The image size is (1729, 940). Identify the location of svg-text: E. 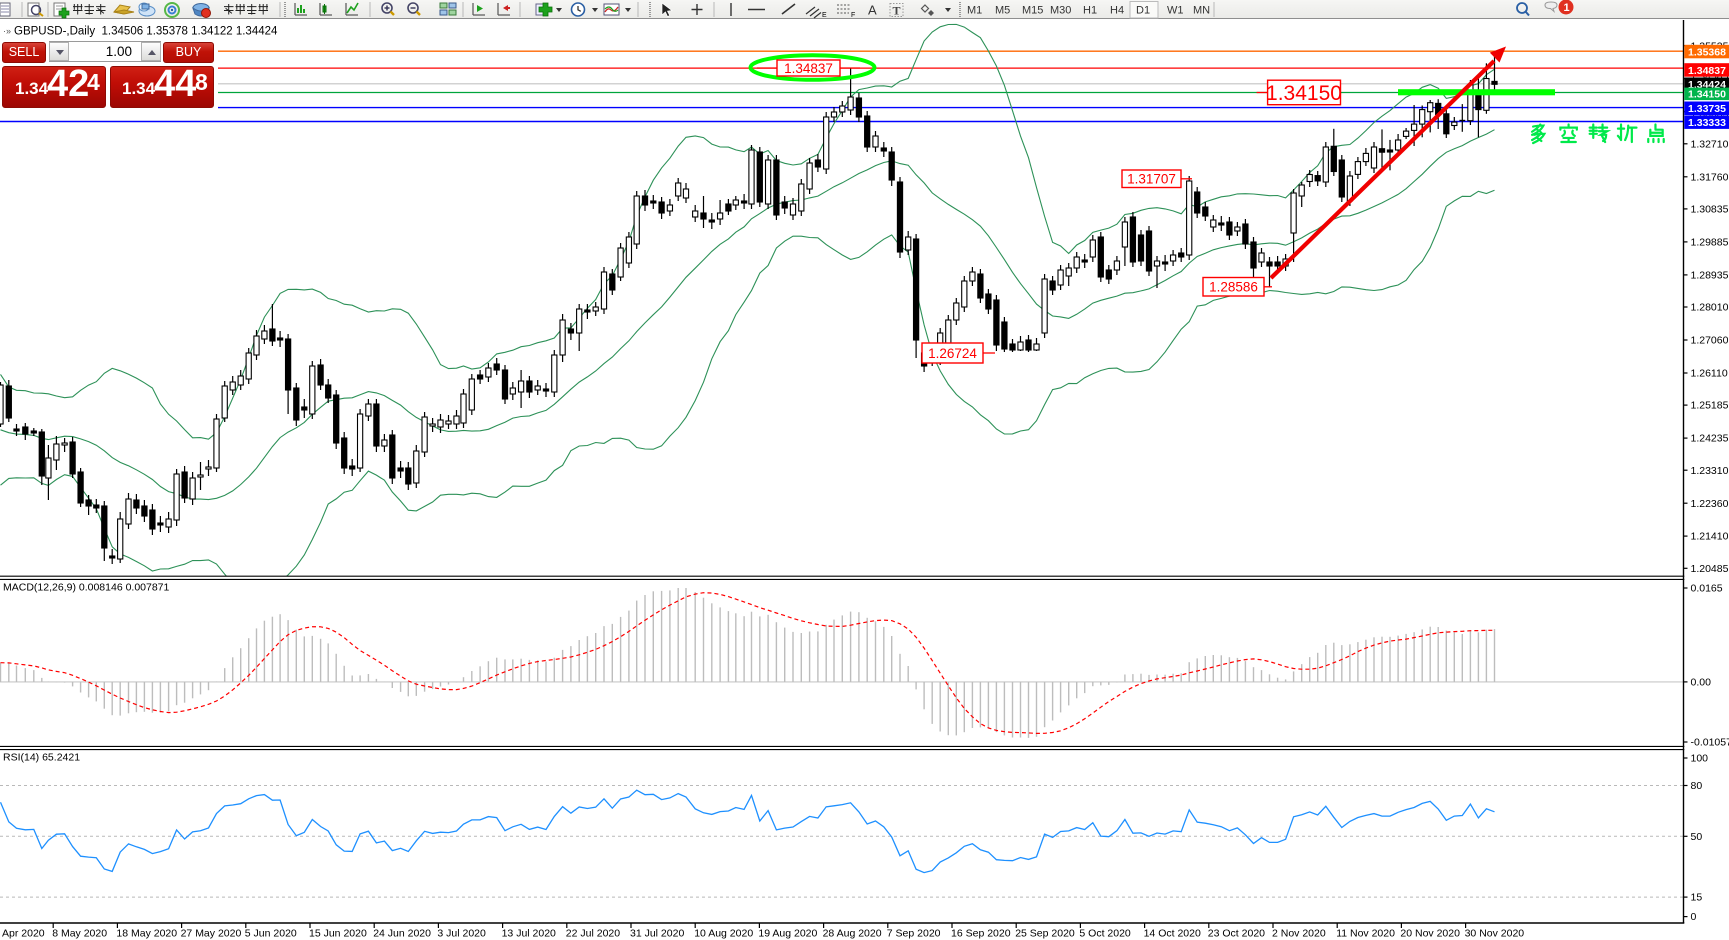
(824, 15).